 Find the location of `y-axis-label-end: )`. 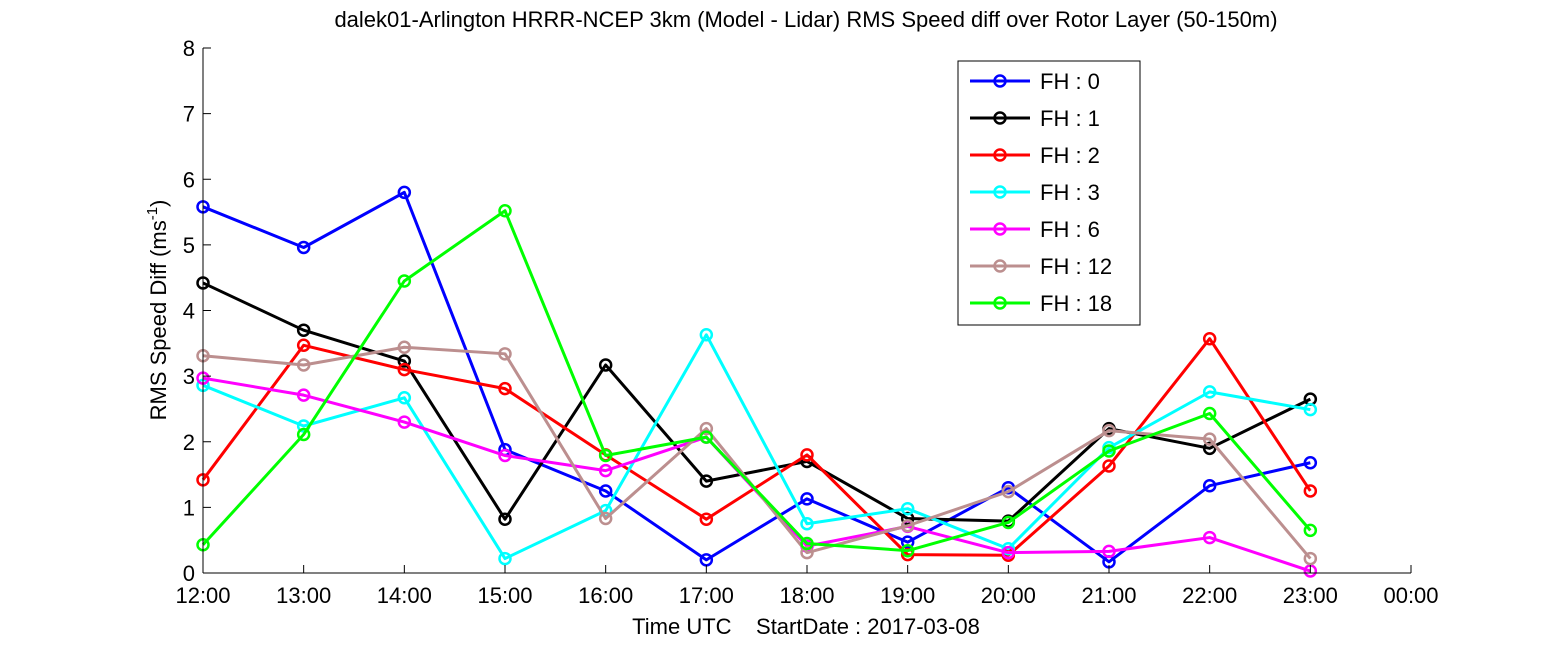

y-axis-label-end: ) is located at coordinates (158, 203).